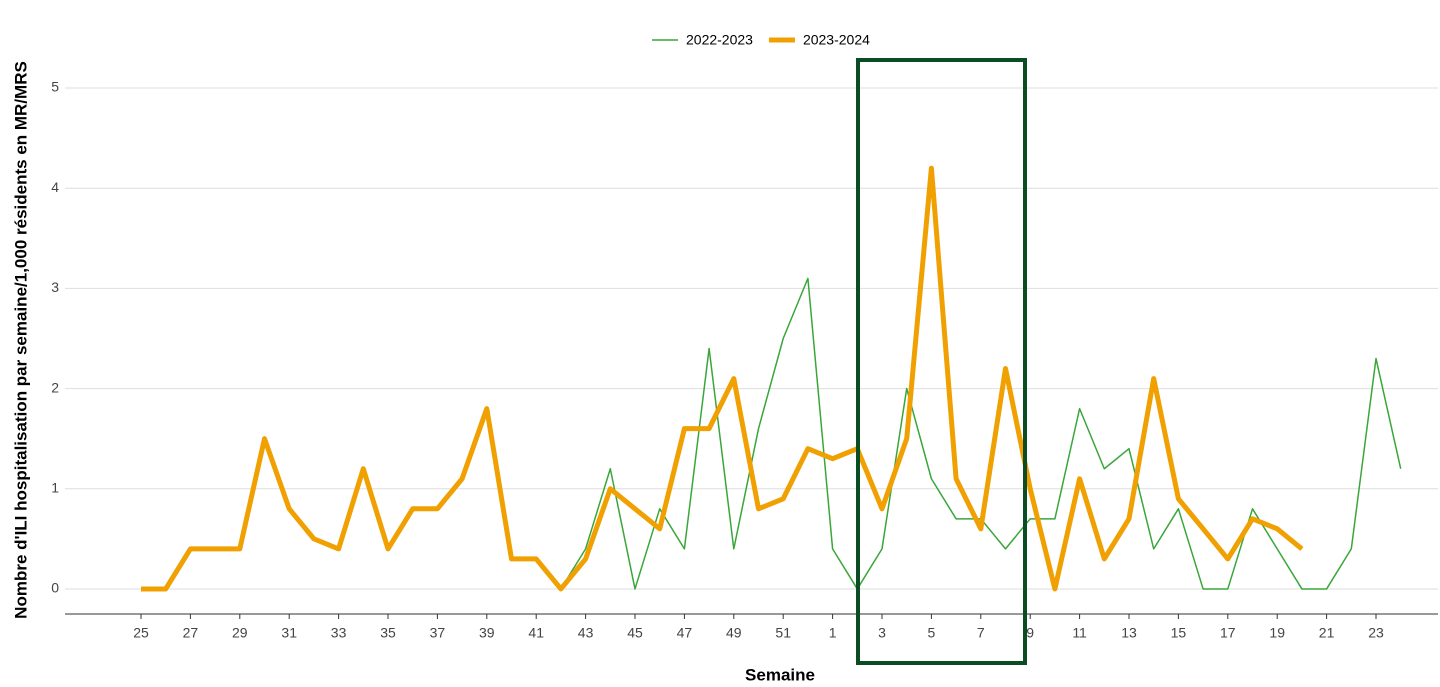  What do you see at coordinates (55, 588) in the screenshot?
I see `y-tick-label: 0` at bounding box center [55, 588].